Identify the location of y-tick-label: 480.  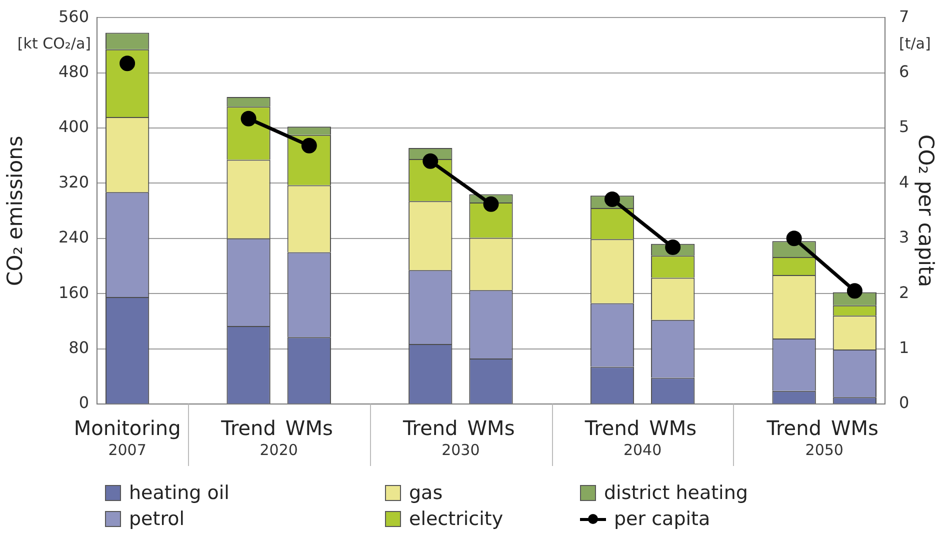
(73, 71).